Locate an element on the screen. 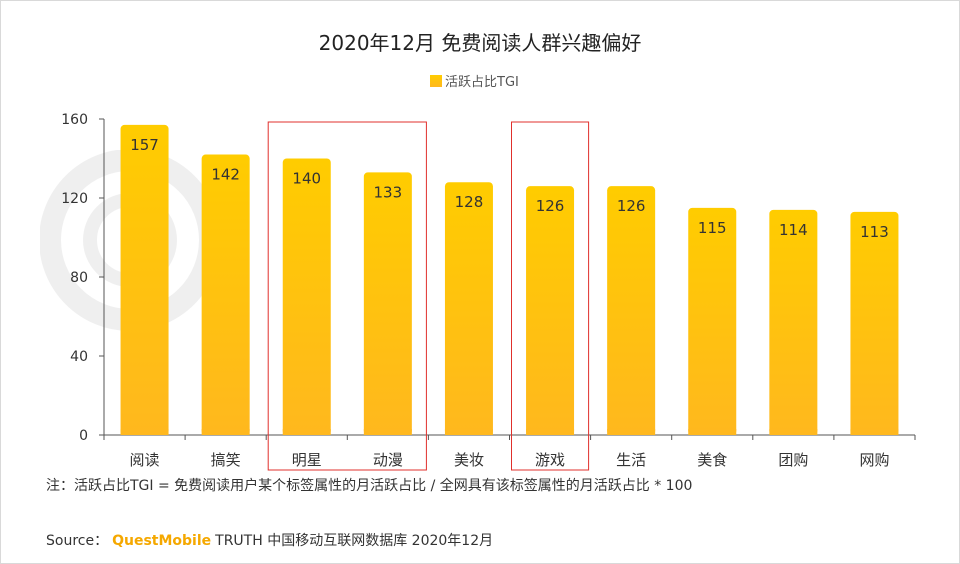 The height and width of the screenshot is (564, 960). y-tick-label: 40 is located at coordinates (79, 357).